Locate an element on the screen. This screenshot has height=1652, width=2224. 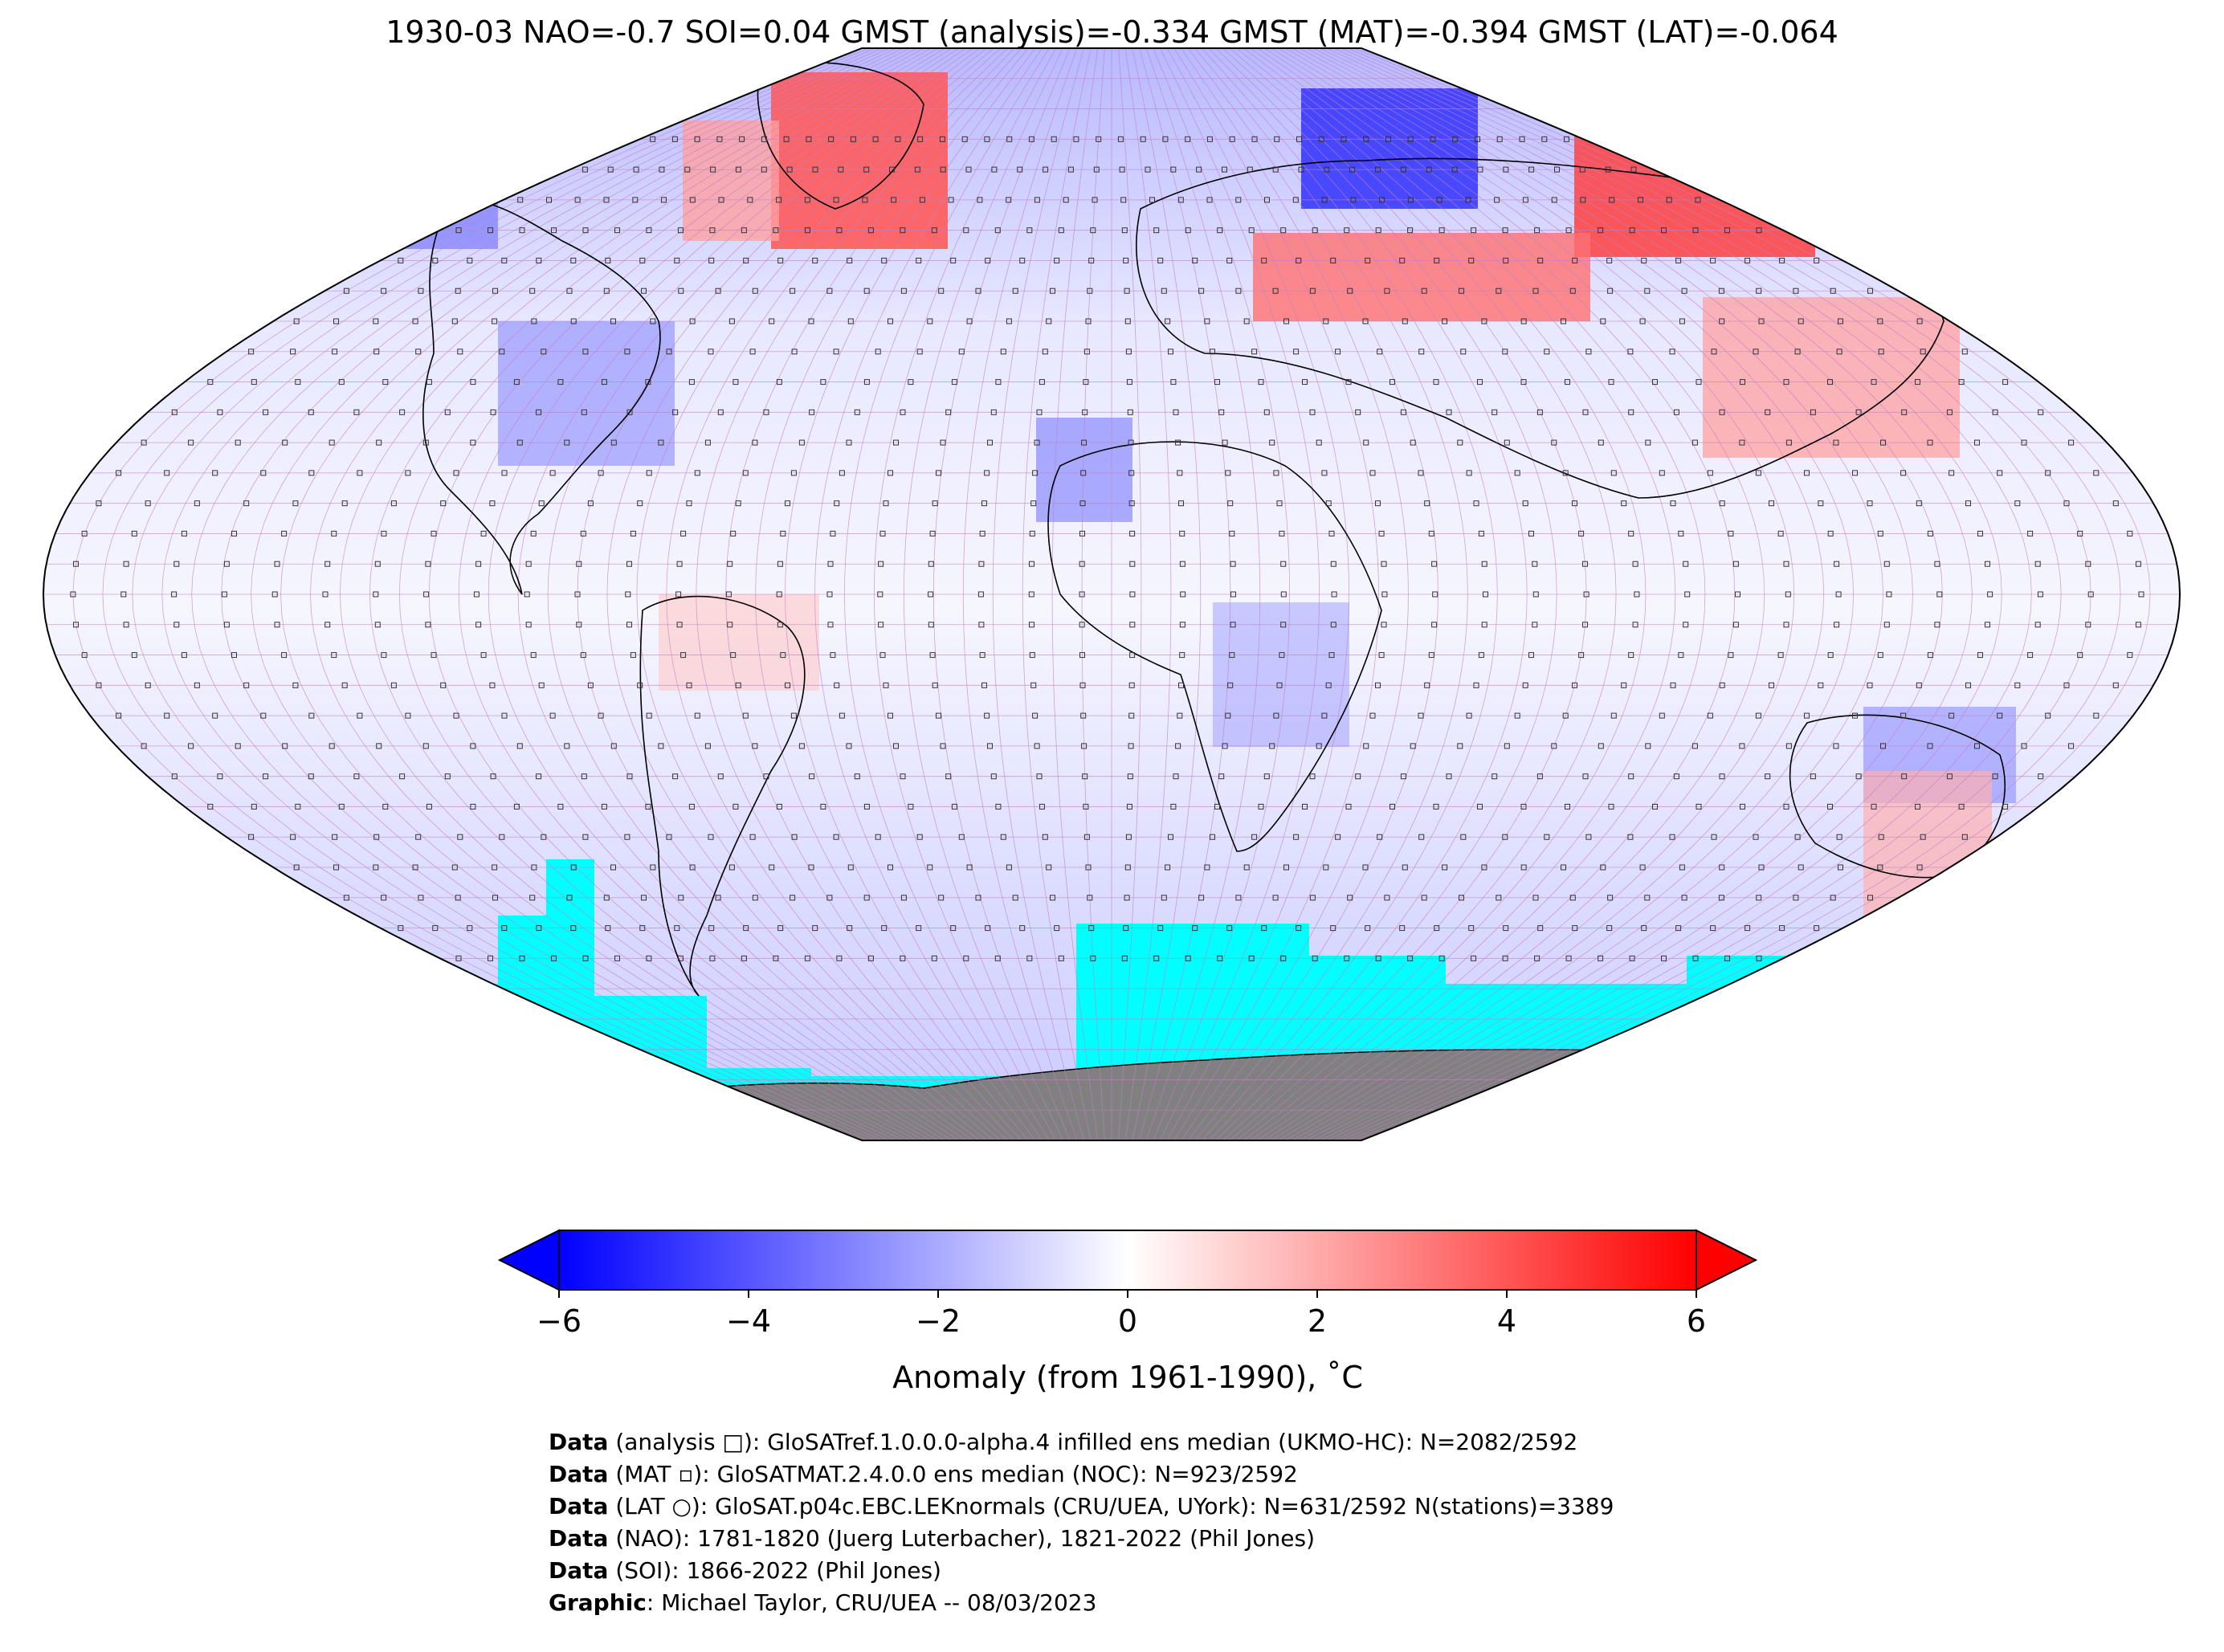
coastline-africa is located at coordinates (1214, 646).